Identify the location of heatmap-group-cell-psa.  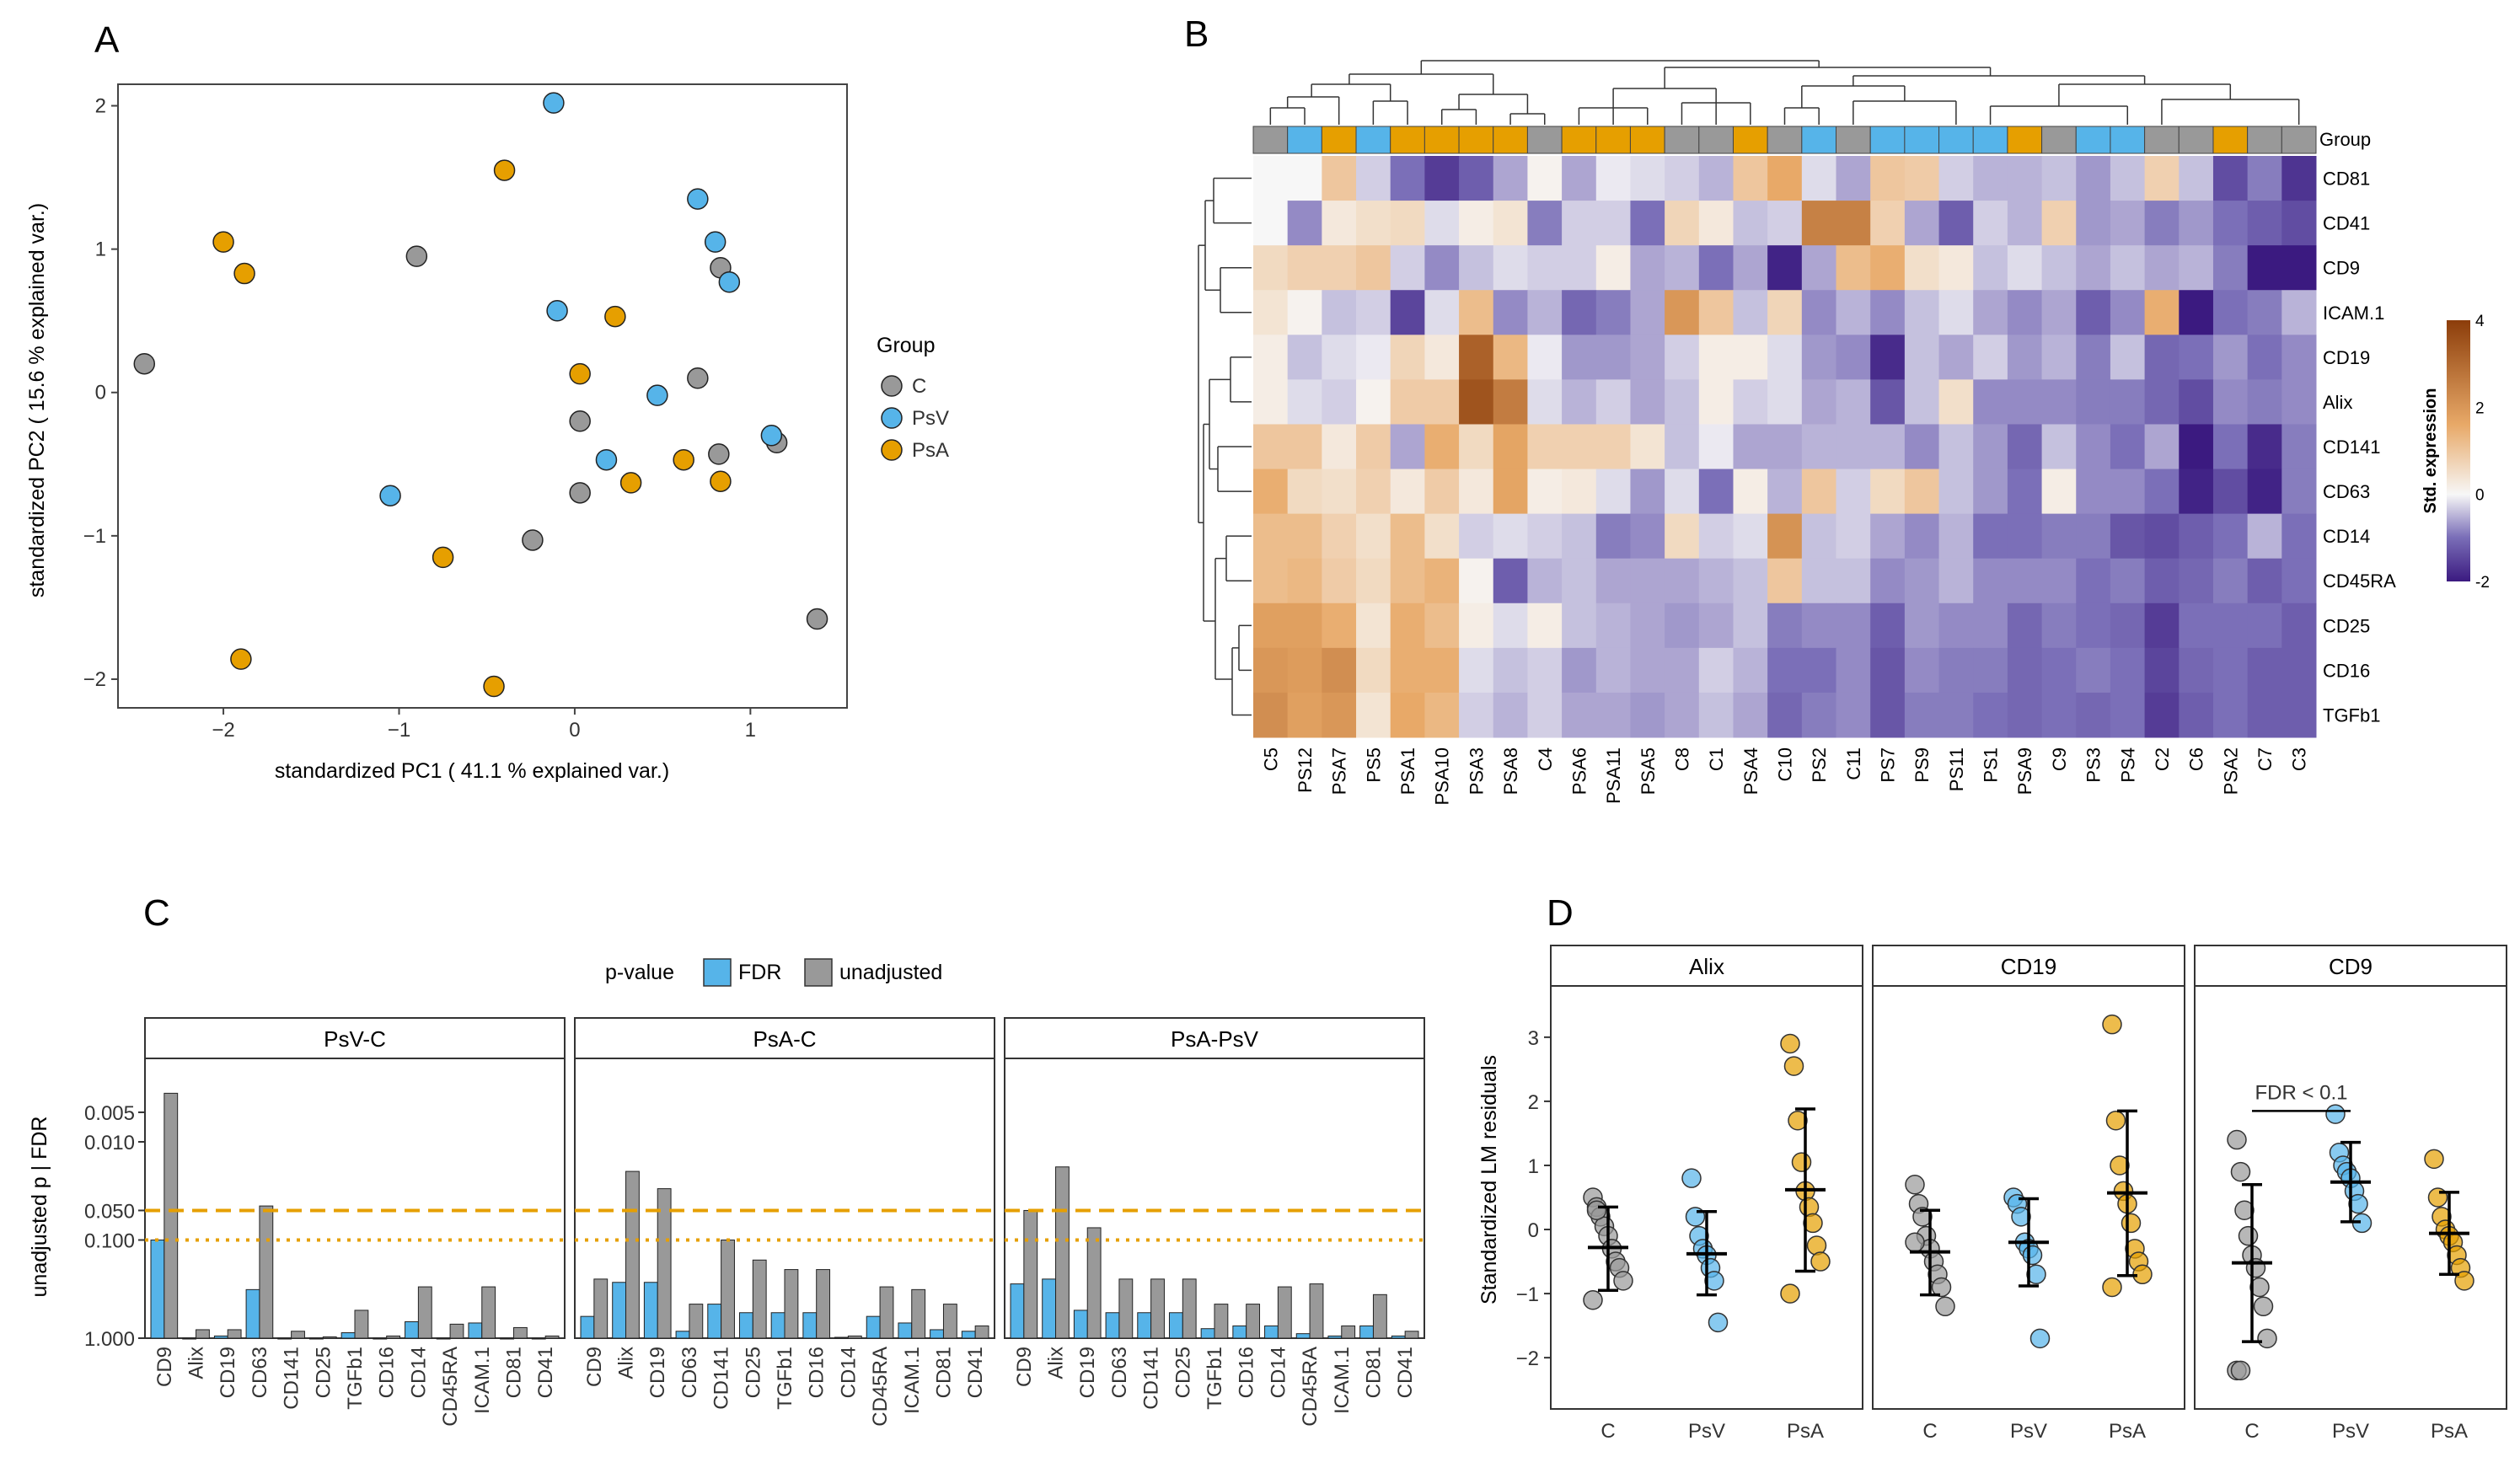
(1510, 140).